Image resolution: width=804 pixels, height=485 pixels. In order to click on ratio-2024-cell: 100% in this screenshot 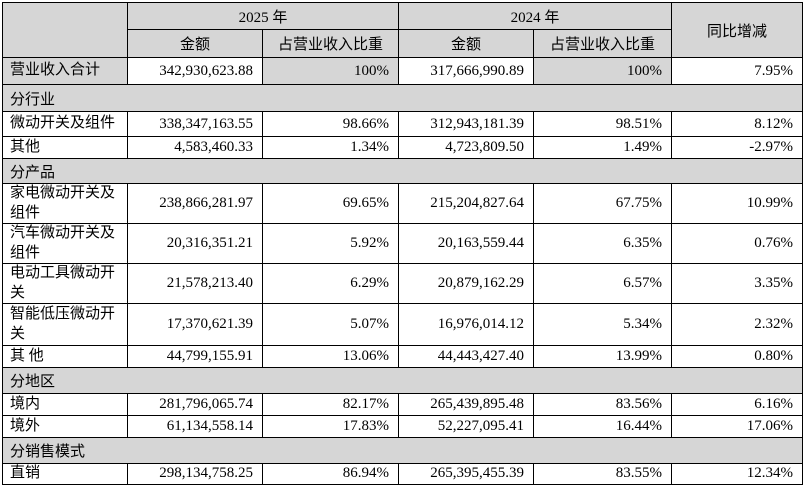, I will do `click(603, 71)`.